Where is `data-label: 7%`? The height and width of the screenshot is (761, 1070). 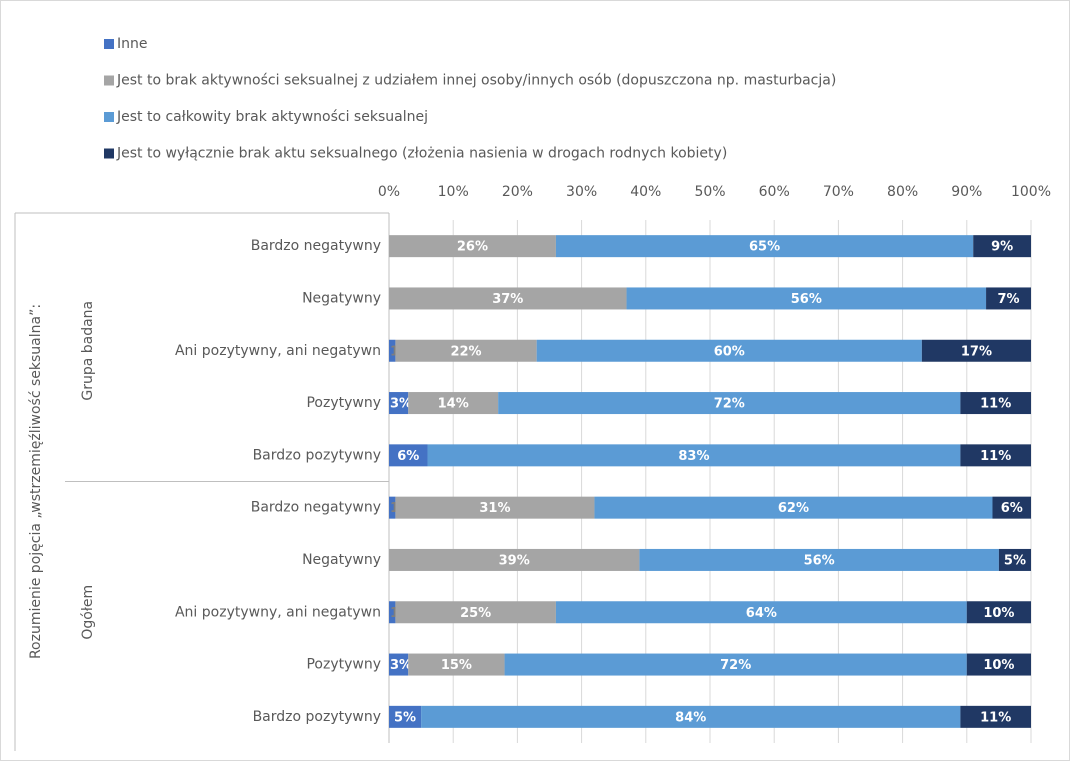
data-label: 7% is located at coordinates (1008, 299).